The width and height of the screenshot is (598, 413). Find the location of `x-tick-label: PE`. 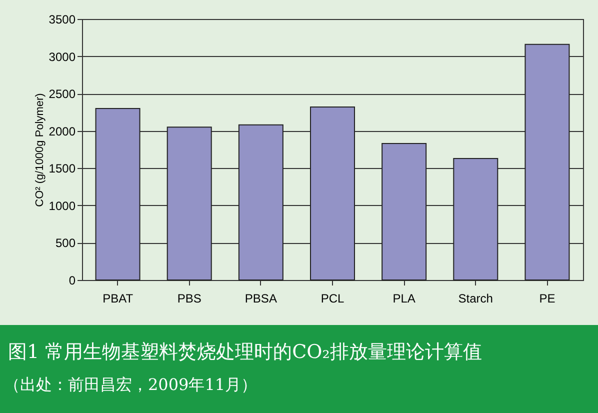

x-tick-label: PE is located at coordinates (547, 299).